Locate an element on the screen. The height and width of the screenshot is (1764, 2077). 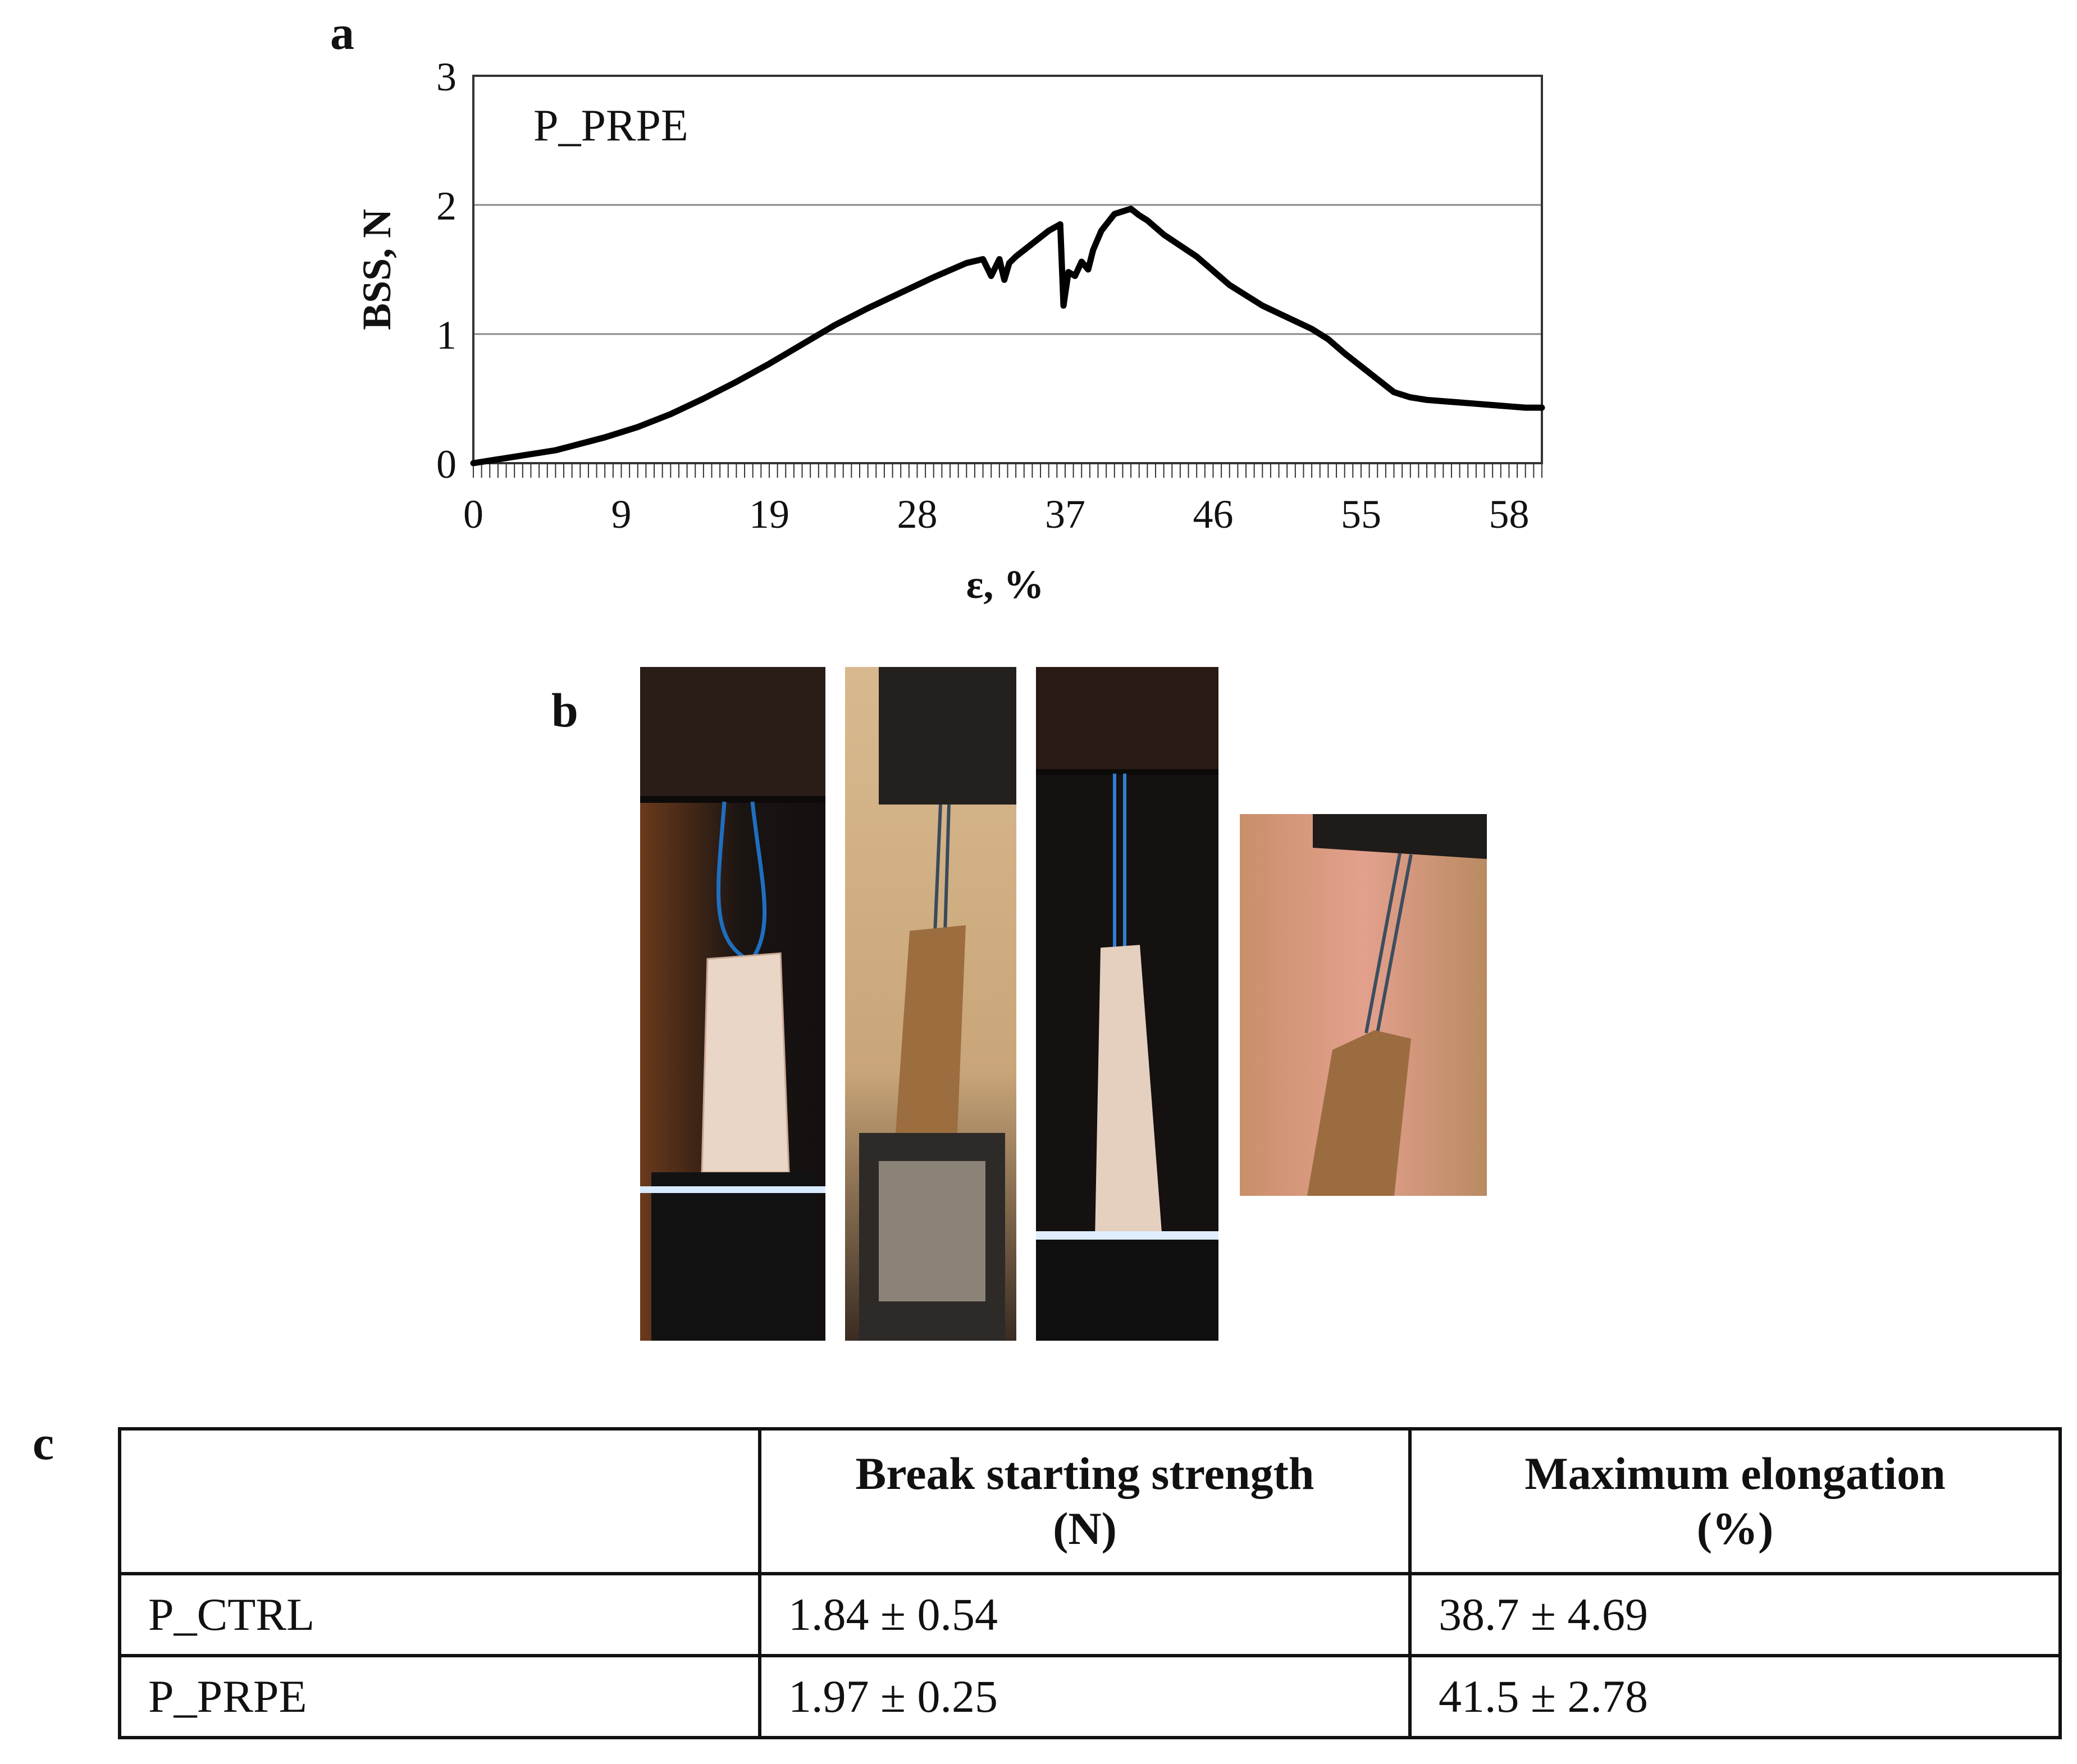
x-tick-label: 58 is located at coordinates (1509, 514).